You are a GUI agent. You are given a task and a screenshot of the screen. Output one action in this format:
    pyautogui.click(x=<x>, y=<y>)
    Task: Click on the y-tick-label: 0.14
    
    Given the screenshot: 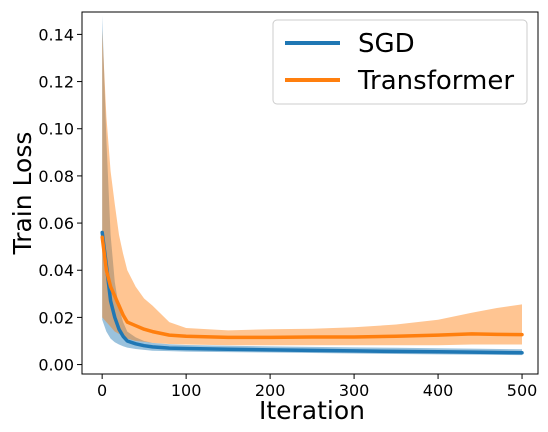 What is the action you would take?
    pyautogui.click(x=56, y=34)
    